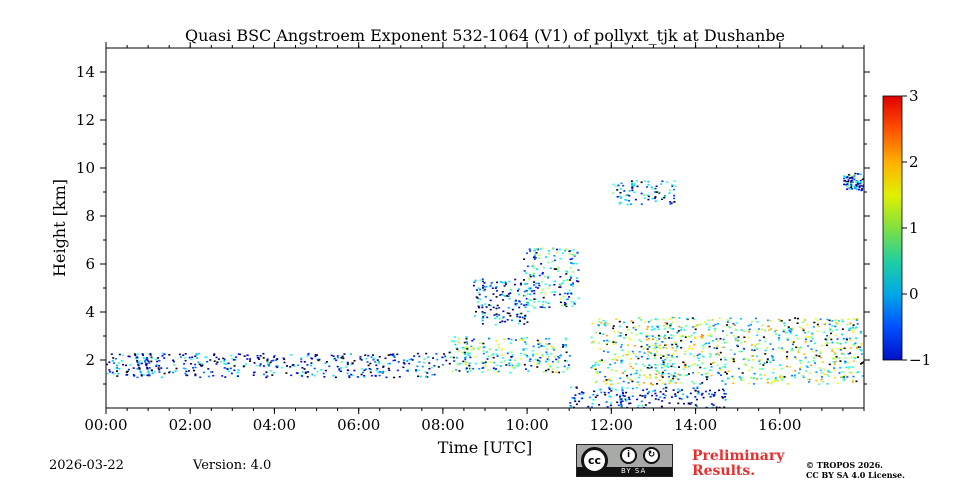 Image resolution: width=960 pixels, height=480 pixels. Describe the element at coordinates (105, 425) in the screenshot. I see `x-tick-label: 00:00` at that location.